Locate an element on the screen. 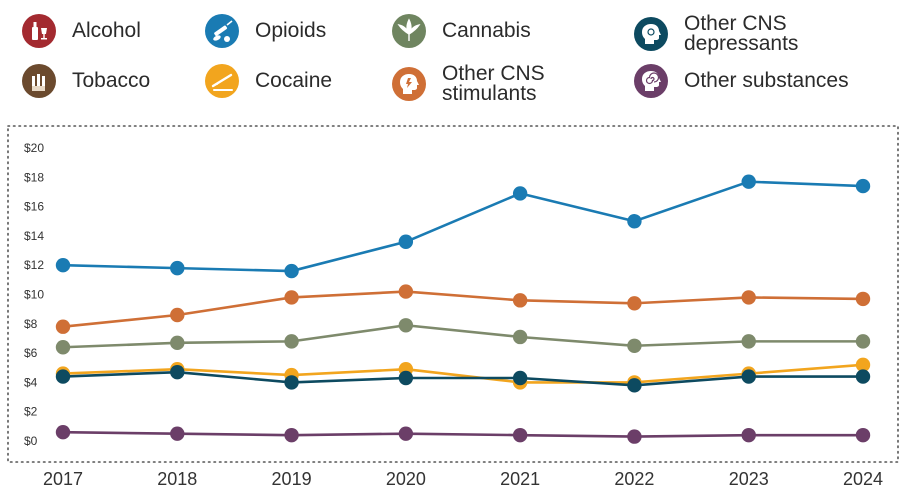 This screenshot has height=490, width=909. legend-label: Alcohol is located at coordinates (106, 30).